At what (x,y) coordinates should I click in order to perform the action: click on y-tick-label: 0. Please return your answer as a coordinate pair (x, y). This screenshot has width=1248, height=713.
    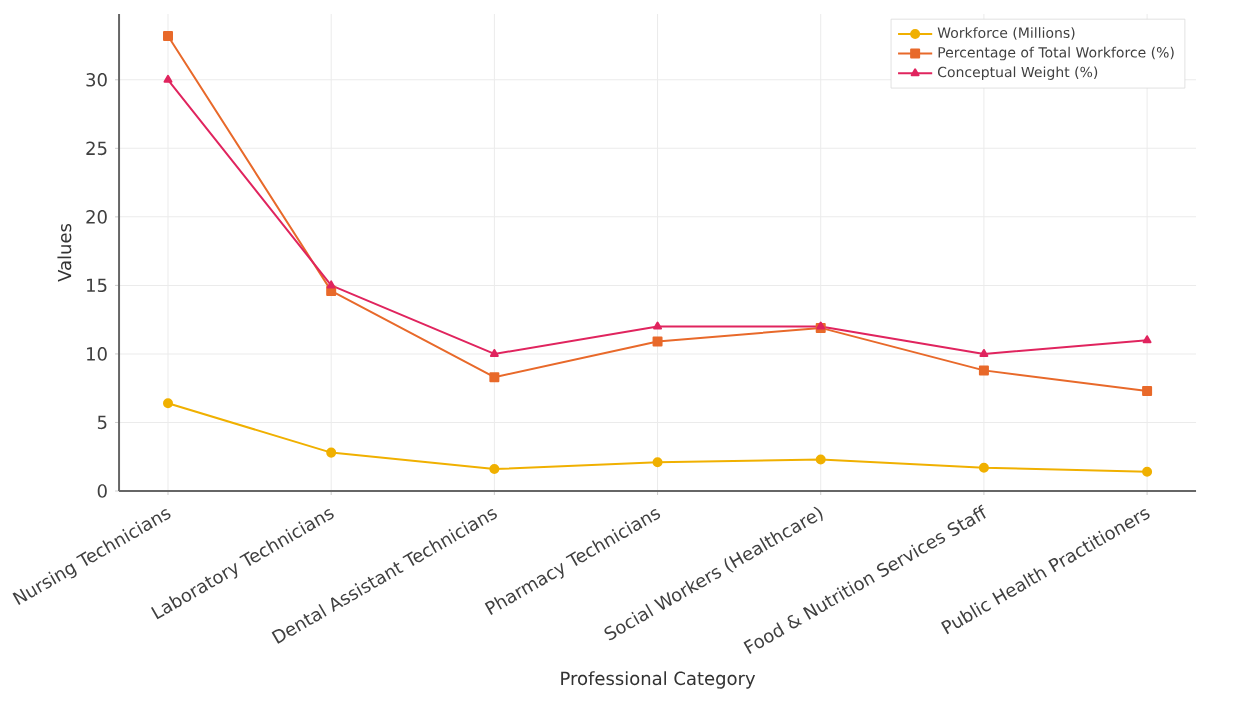
    Looking at the image, I should click on (102, 491).